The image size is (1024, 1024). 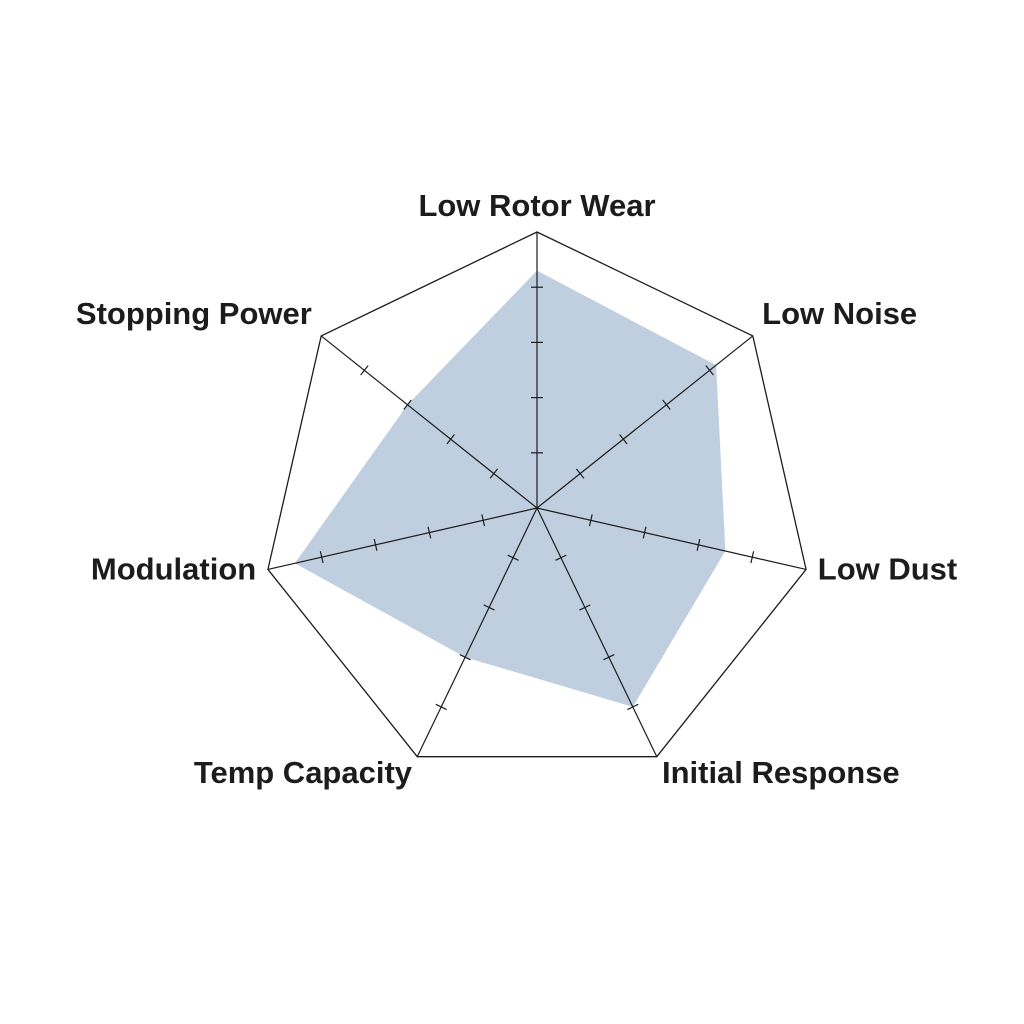 I want to click on axis-label: Stopping Power, so click(x=194, y=313).